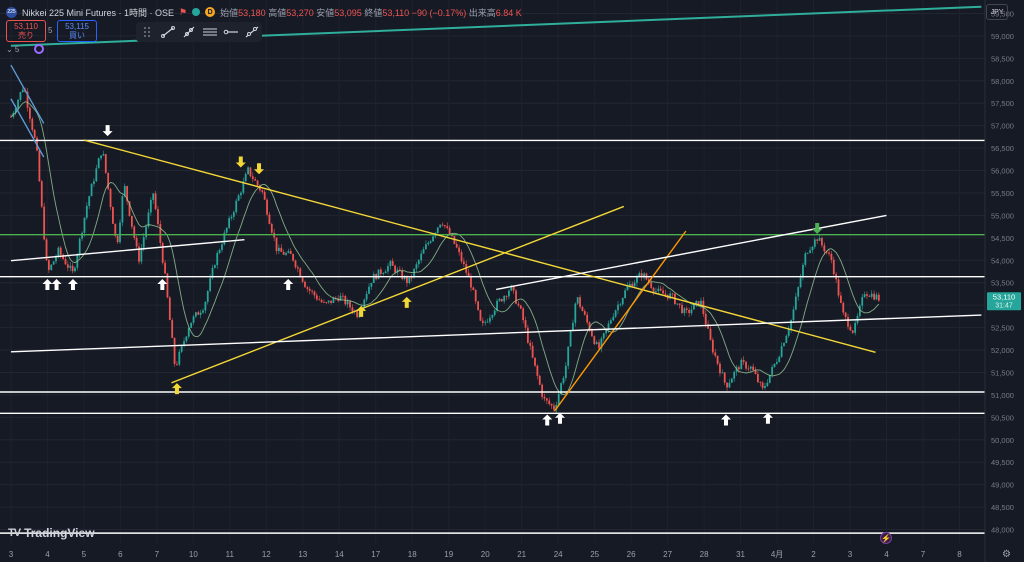 The image size is (1024, 562). Describe the element at coordinates (1006, 554) in the screenshot. I see `settings-gear-icon: ⚙` at that location.